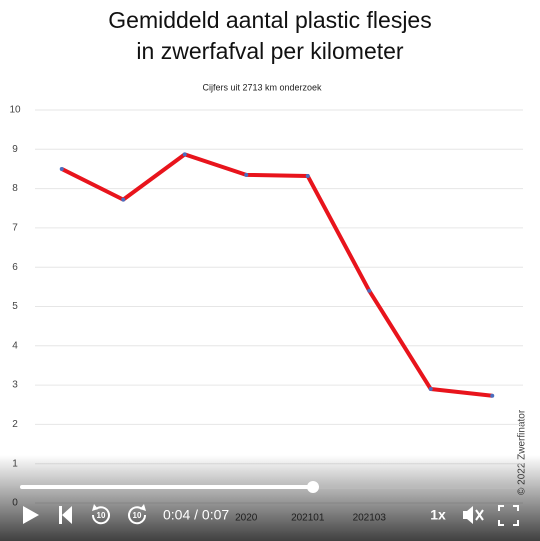 This screenshot has height=541, width=540. I want to click on y-tick-label: 9, so click(15, 149).